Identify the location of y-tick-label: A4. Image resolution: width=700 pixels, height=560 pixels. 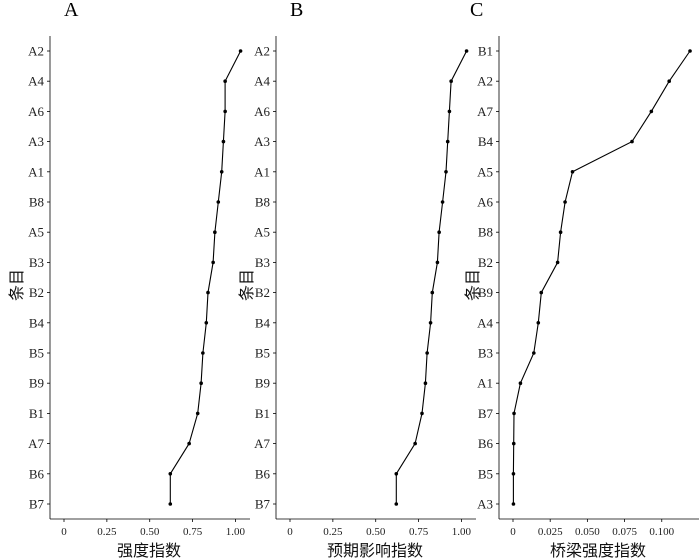
(485, 322).